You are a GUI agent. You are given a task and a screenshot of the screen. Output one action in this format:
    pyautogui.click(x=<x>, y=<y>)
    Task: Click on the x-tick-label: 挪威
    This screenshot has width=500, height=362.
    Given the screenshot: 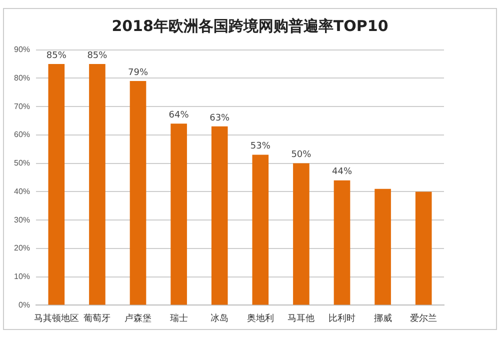 What is the action you would take?
    pyautogui.click(x=383, y=318)
    